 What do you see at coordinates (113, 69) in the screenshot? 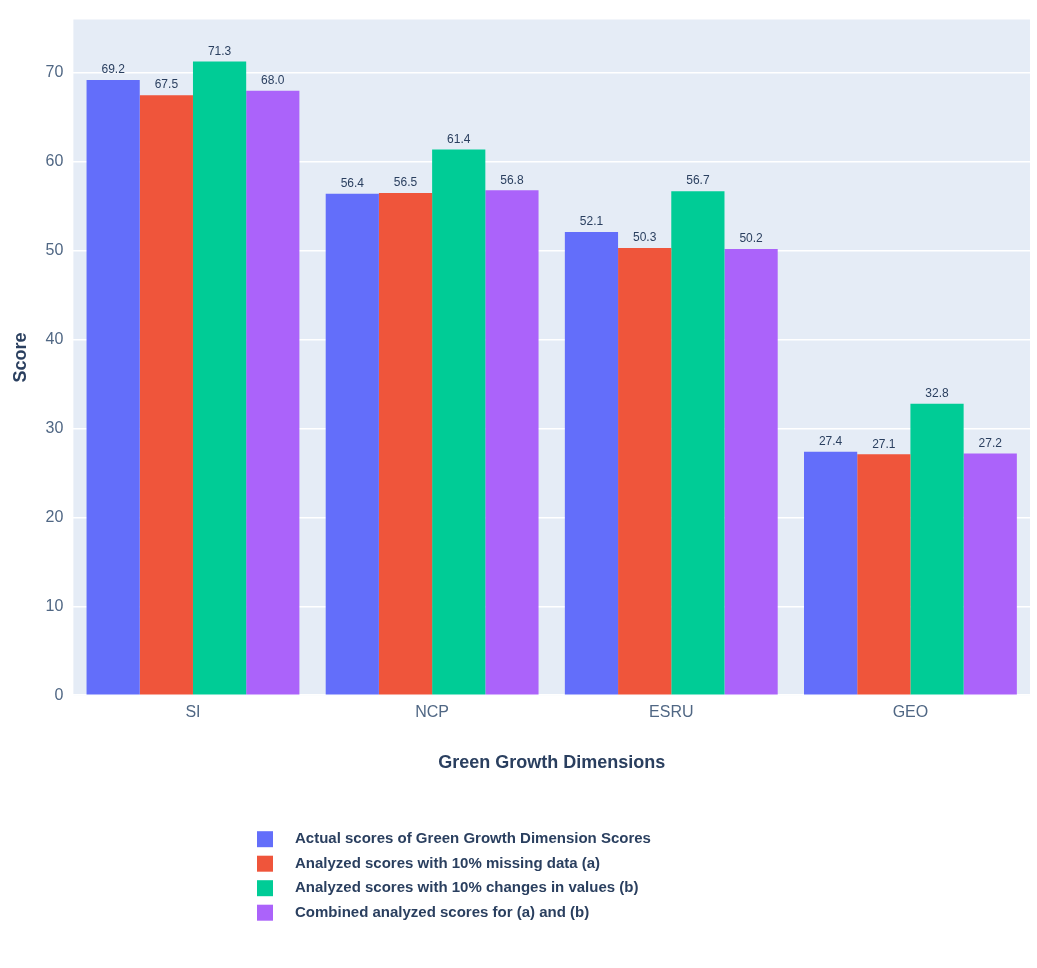
I see `data-label: 69.2` at bounding box center [113, 69].